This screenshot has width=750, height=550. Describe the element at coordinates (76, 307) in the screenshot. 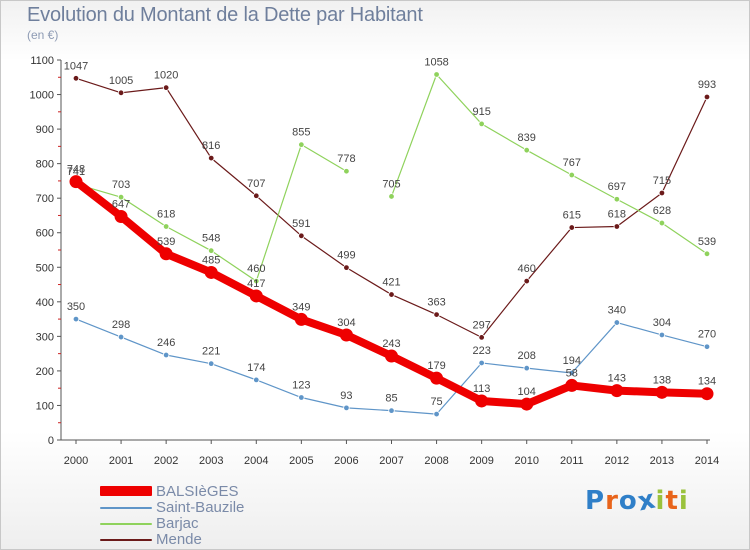

I see `data-label-saint-bauzile: 350` at that location.